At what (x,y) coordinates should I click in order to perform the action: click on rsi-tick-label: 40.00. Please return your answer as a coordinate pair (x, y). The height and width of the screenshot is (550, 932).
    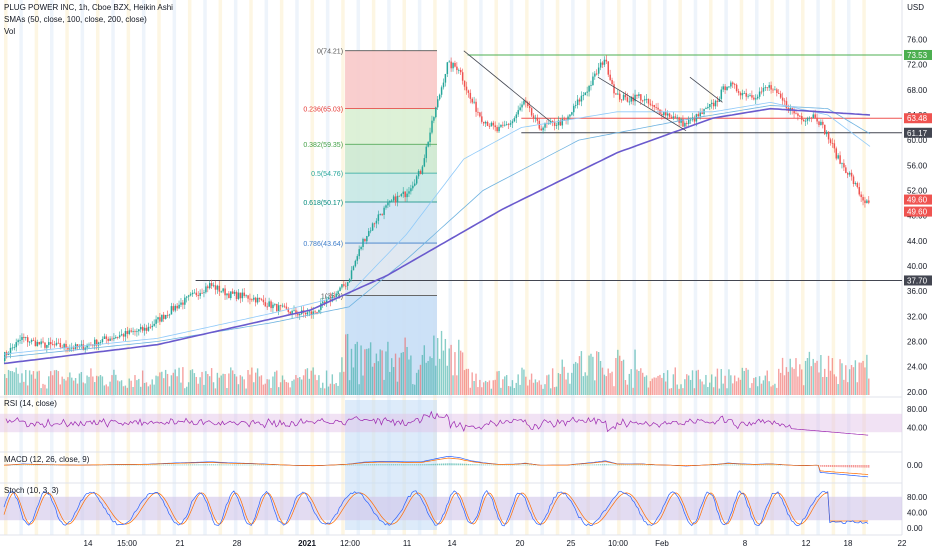
    Looking at the image, I should click on (917, 428).